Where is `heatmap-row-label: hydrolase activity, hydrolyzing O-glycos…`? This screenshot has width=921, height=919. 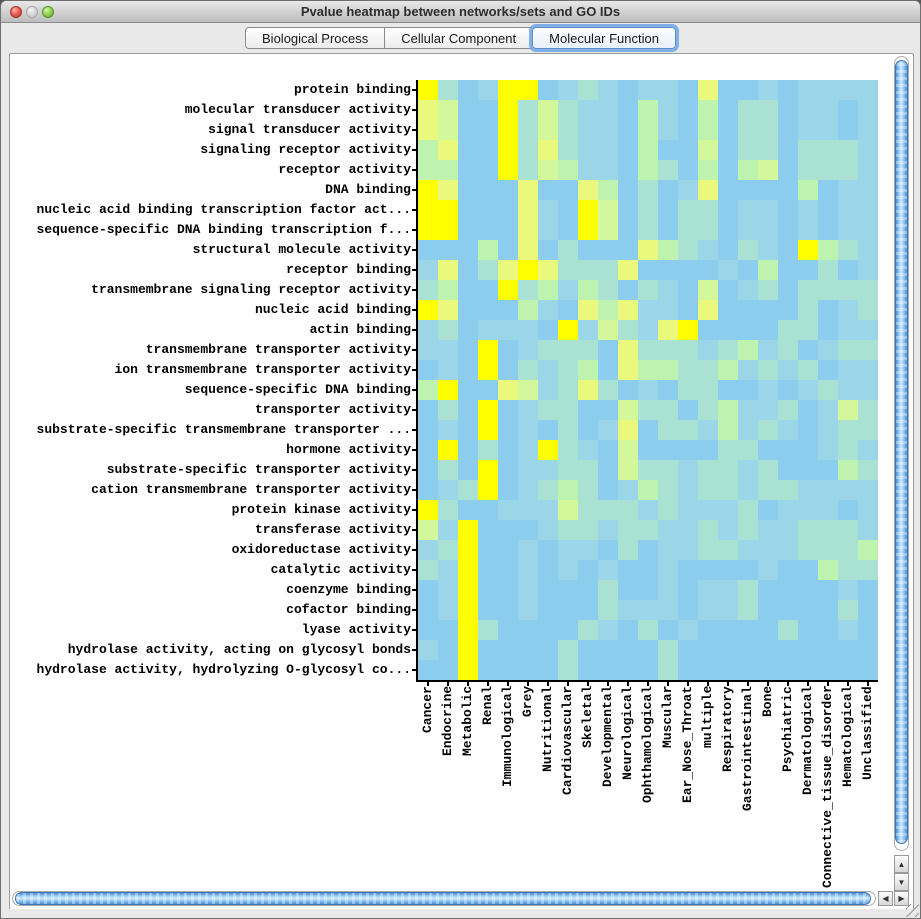
heatmap-row-label: hydrolase activity, hydrolyzing O-glycos… is located at coordinates (223, 669).